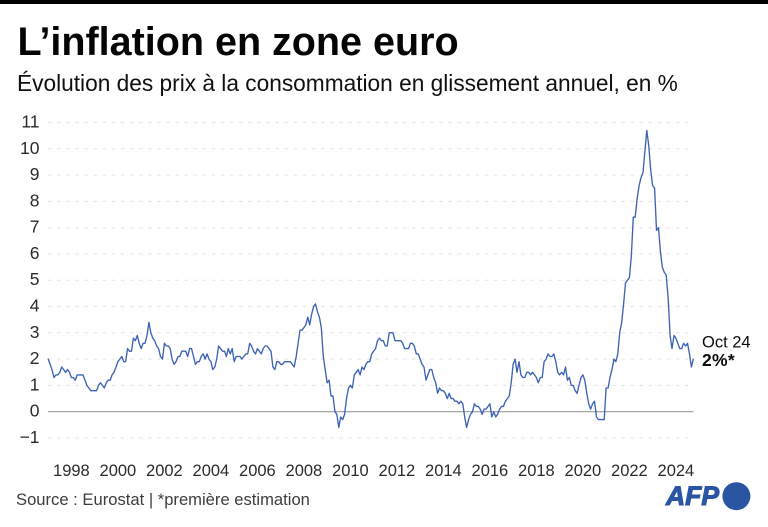 Image resolution: width=768 pixels, height=527 pixels. I want to click on svg-text: 11, so click(30, 122).